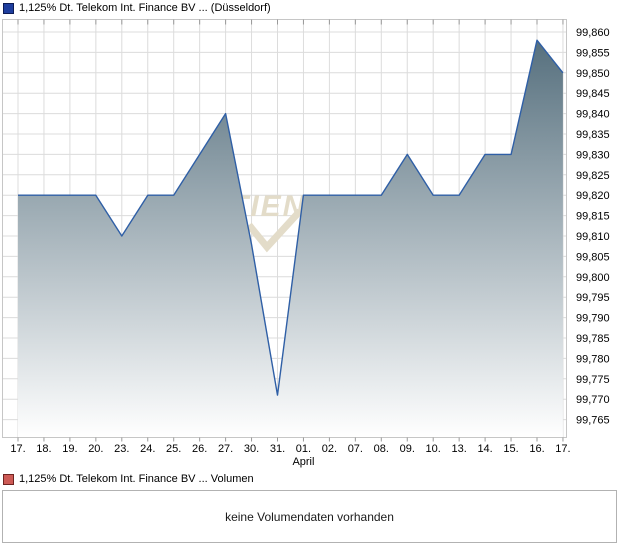  I want to click on x-axis-tick-label: 24., so click(147, 449).